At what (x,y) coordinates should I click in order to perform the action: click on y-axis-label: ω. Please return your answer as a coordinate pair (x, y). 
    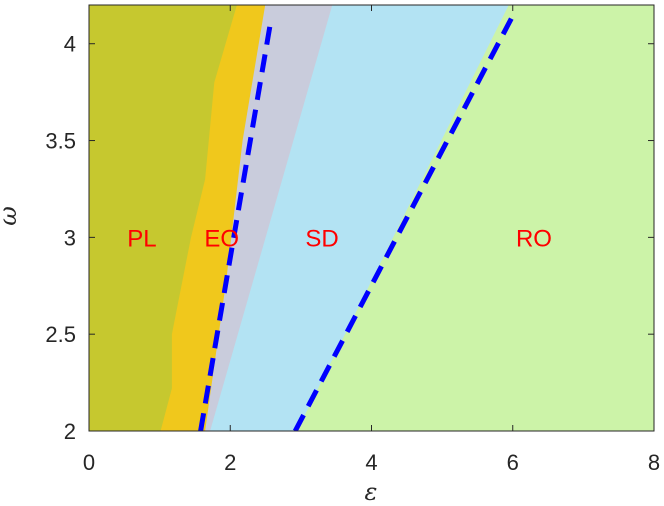
    Looking at the image, I should click on (11, 216).